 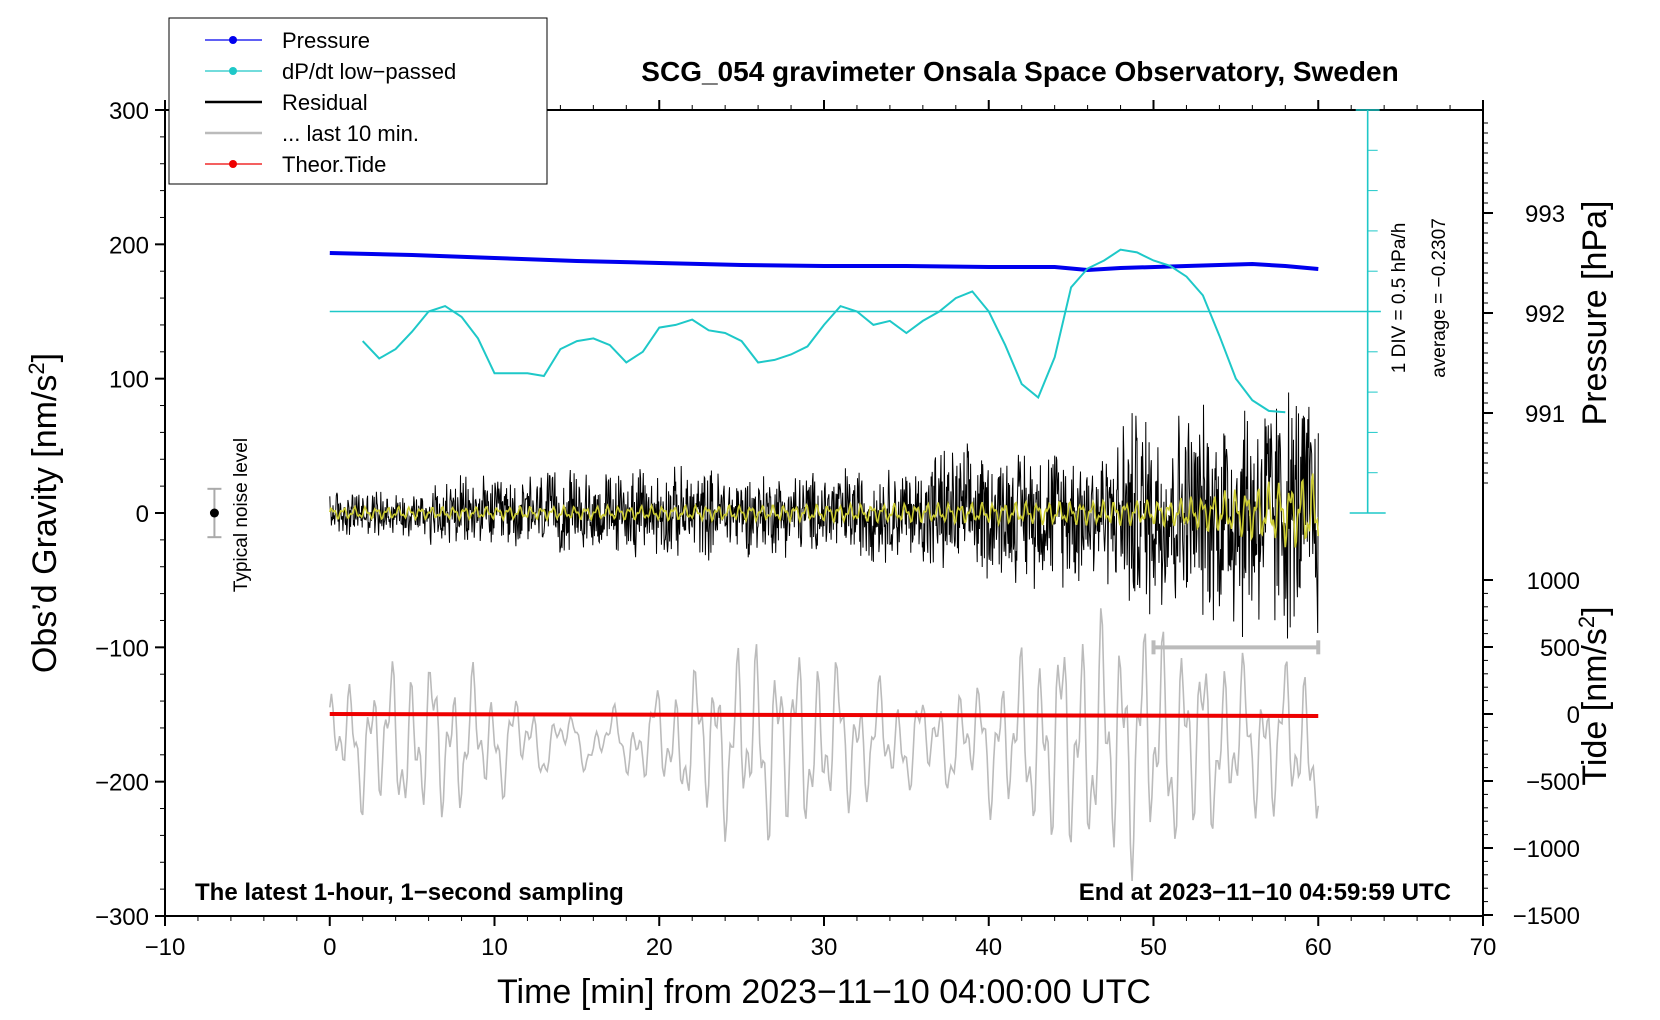 What do you see at coordinates (45, 524) in the screenshot?
I see `y-axis-label-main: Obs’d Gravity [nm/s` at bounding box center [45, 524].